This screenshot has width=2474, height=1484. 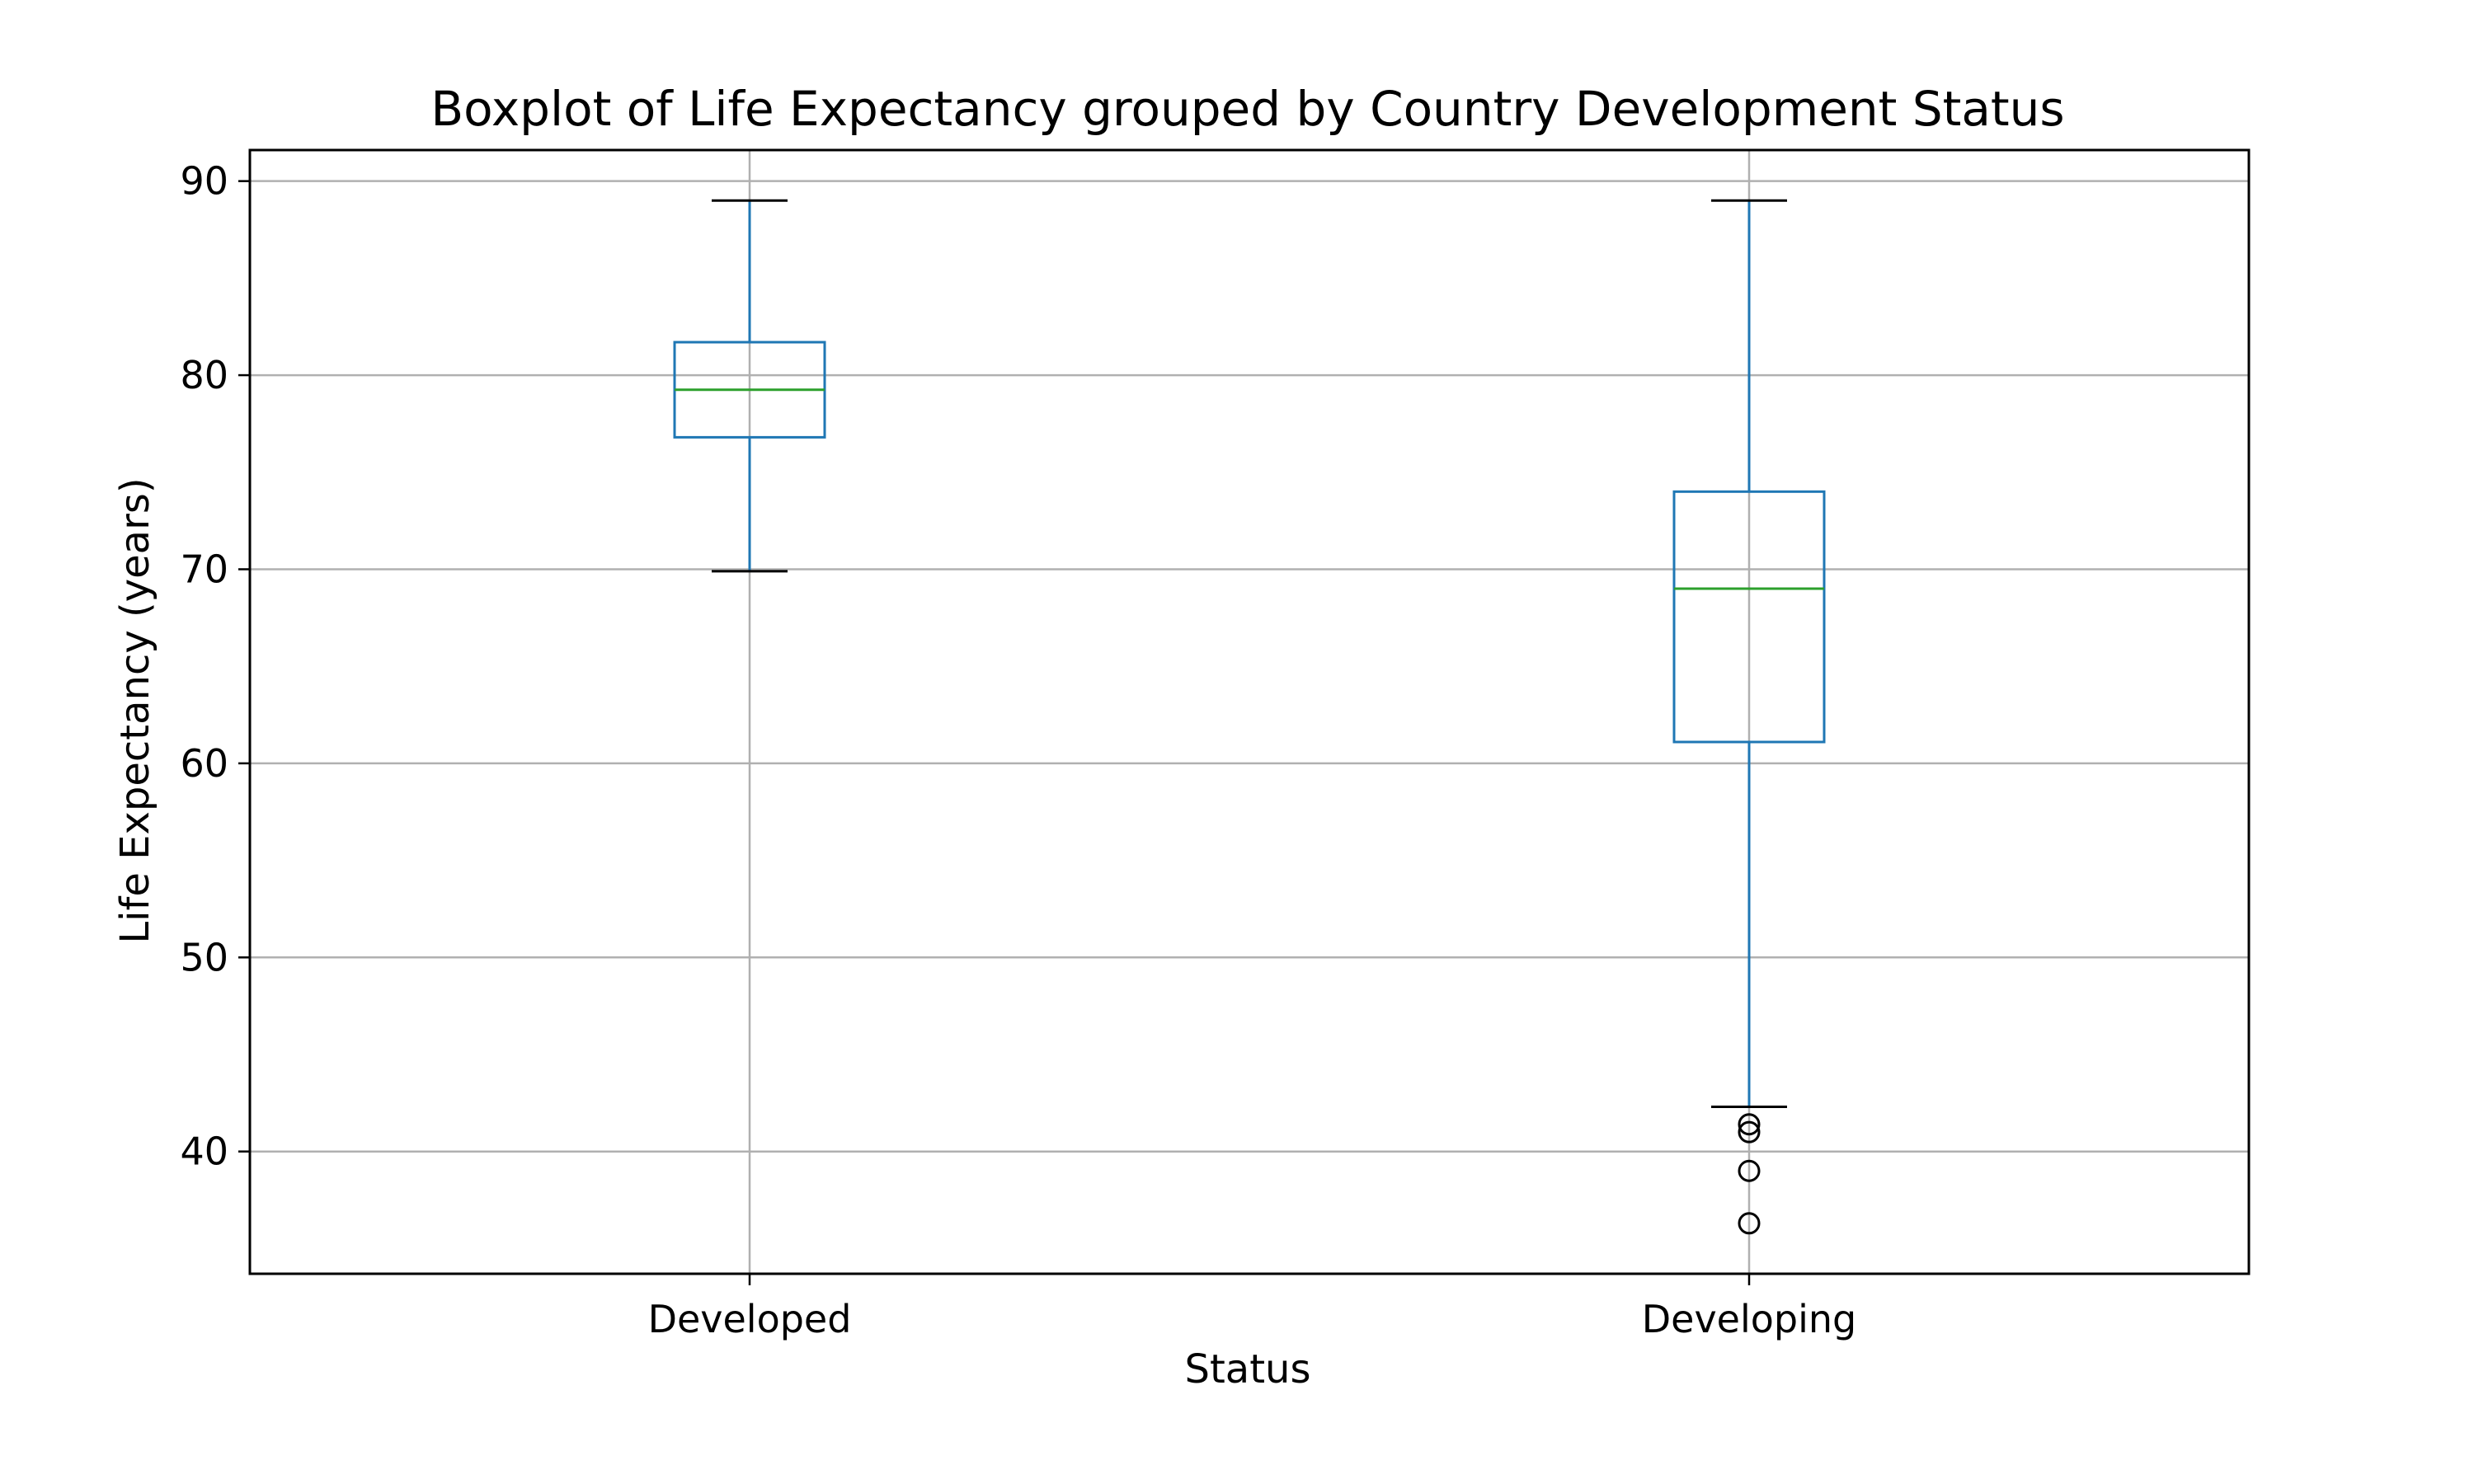 What do you see at coordinates (750, 1319) in the screenshot?
I see `x-tick-label: Developed` at bounding box center [750, 1319].